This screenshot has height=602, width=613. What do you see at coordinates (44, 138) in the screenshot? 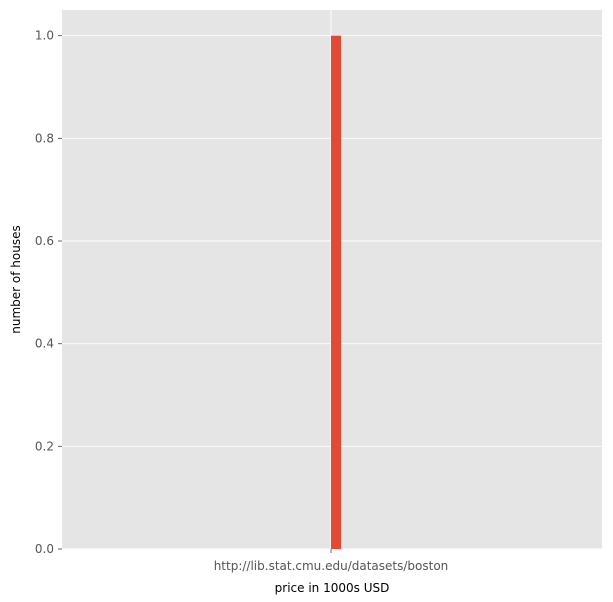
I see `y-tick-label: 0.8` at bounding box center [44, 138].